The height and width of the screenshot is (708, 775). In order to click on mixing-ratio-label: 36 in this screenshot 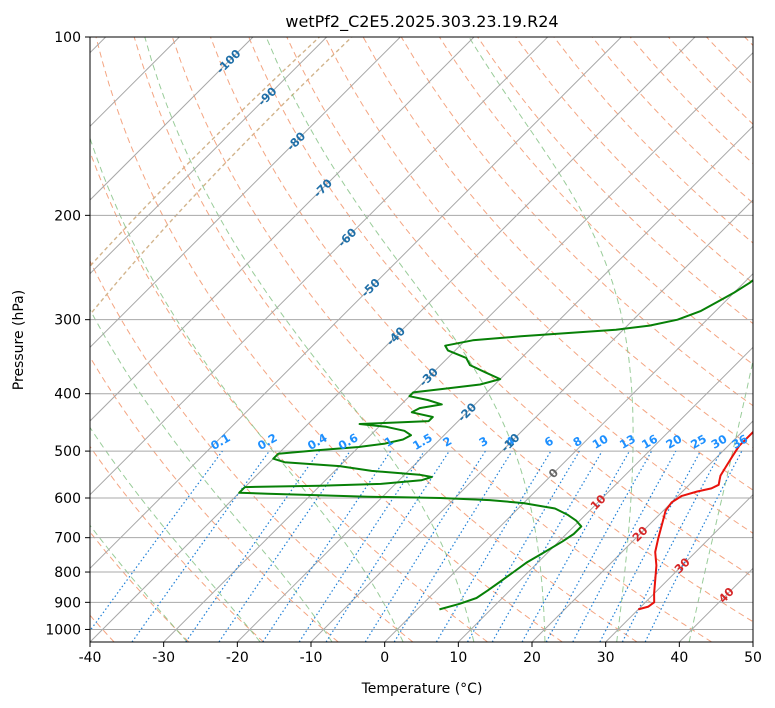, I will do `click(739, 442)`.